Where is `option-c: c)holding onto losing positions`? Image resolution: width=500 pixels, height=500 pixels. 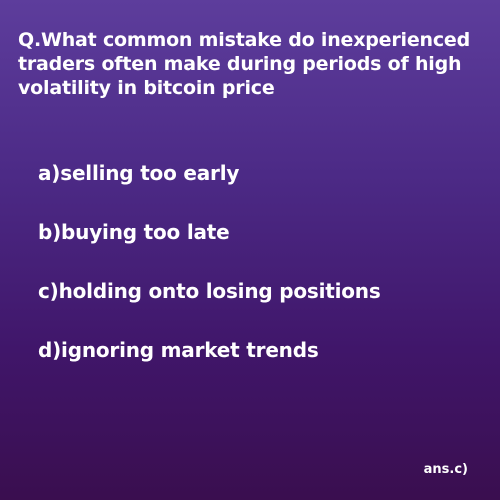 option-c: c)holding onto losing positions is located at coordinates (209, 291).